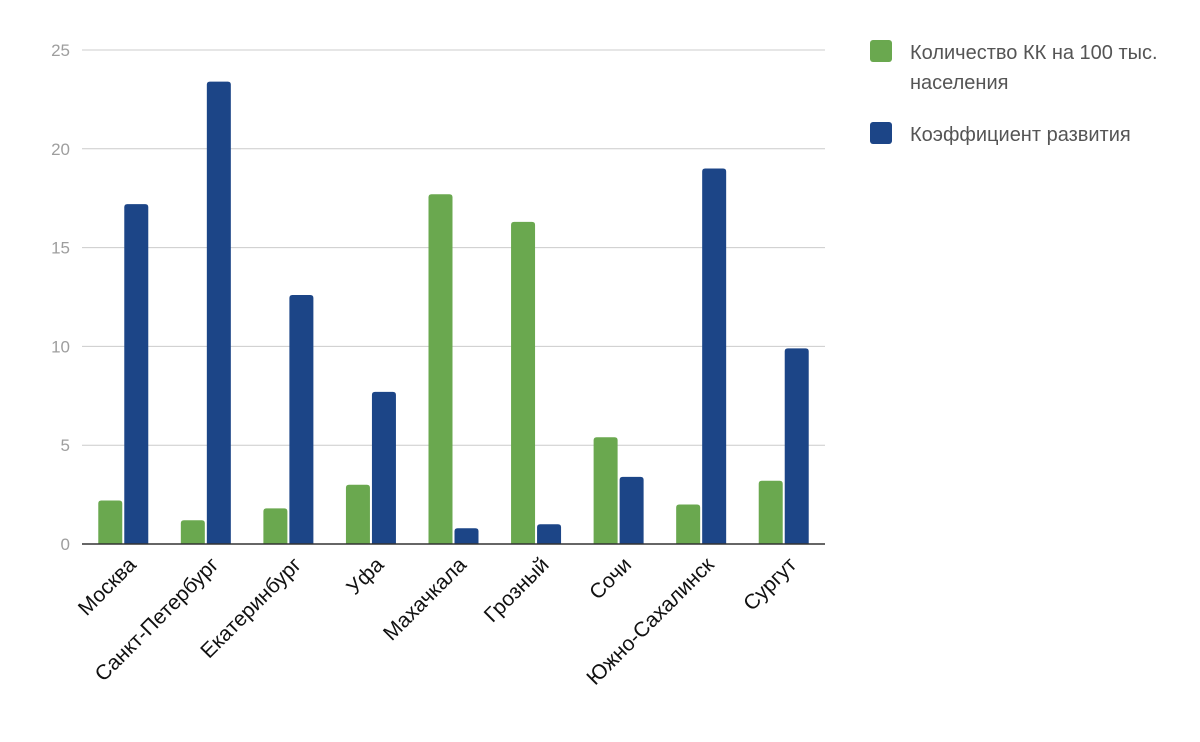 This screenshot has height=742, width=1200. What do you see at coordinates (425, 599) in the screenshot?
I see `x-tick-label: Махачкала` at bounding box center [425, 599].